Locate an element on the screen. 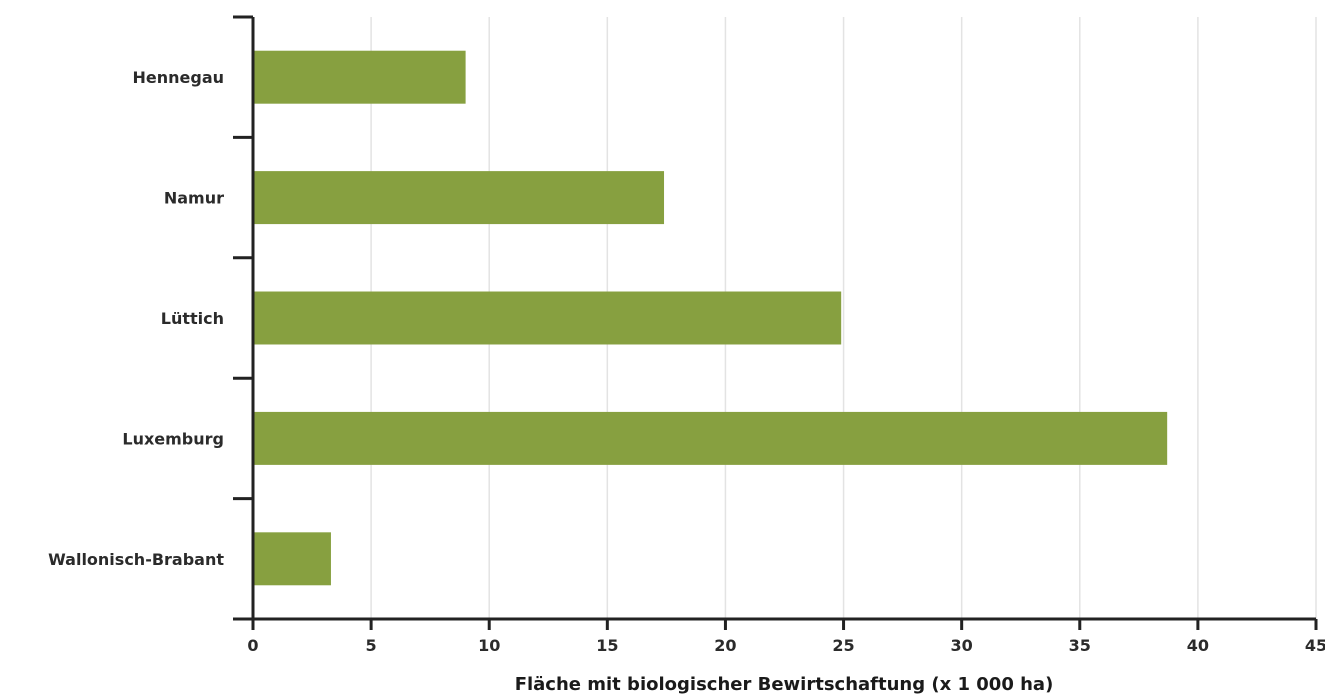 The height and width of the screenshot is (695, 1325). x-tick-label: 30 is located at coordinates (962, 645).